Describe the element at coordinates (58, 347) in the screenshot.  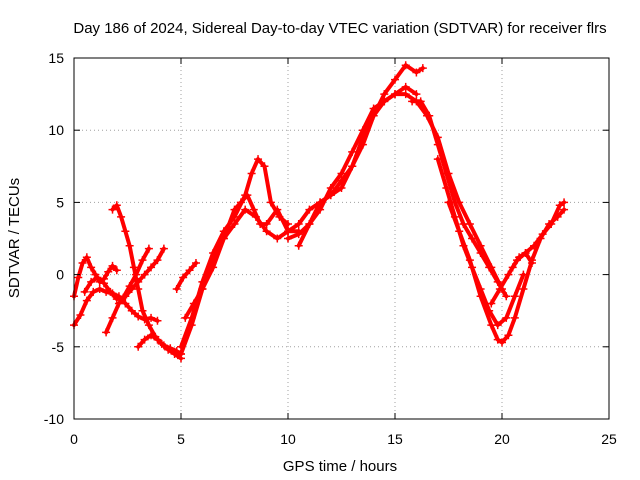
I see `y-tick-label: -5` at that location.